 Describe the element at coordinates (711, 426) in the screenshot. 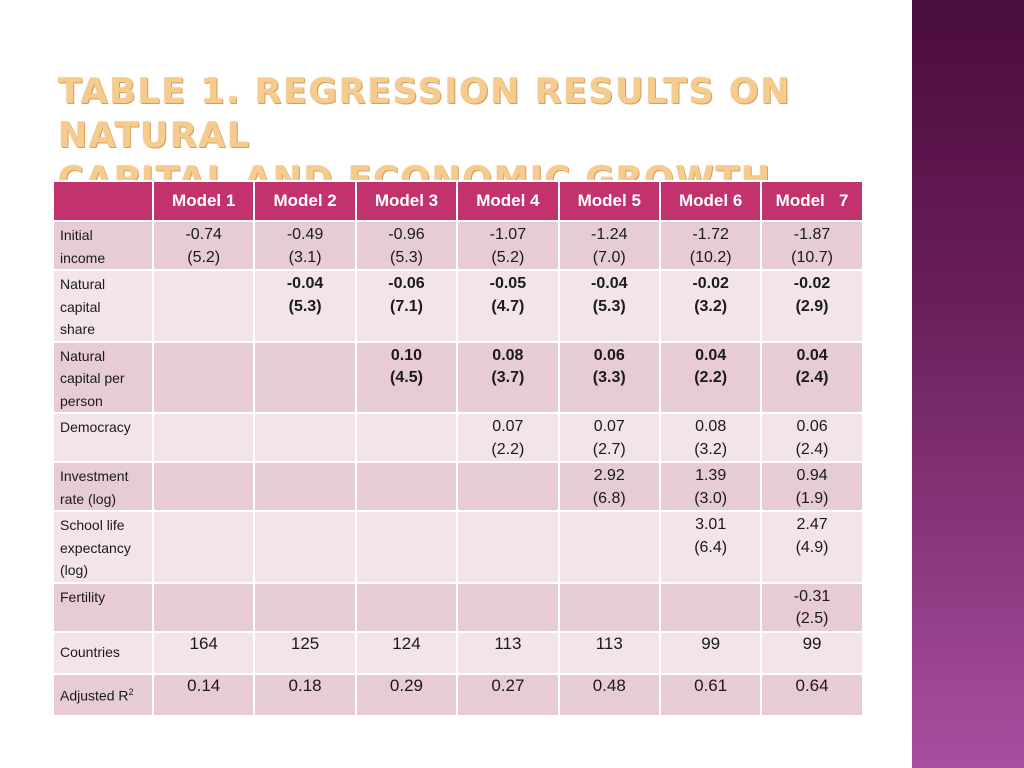

I see `coefficient-value: 0.08` at that location.